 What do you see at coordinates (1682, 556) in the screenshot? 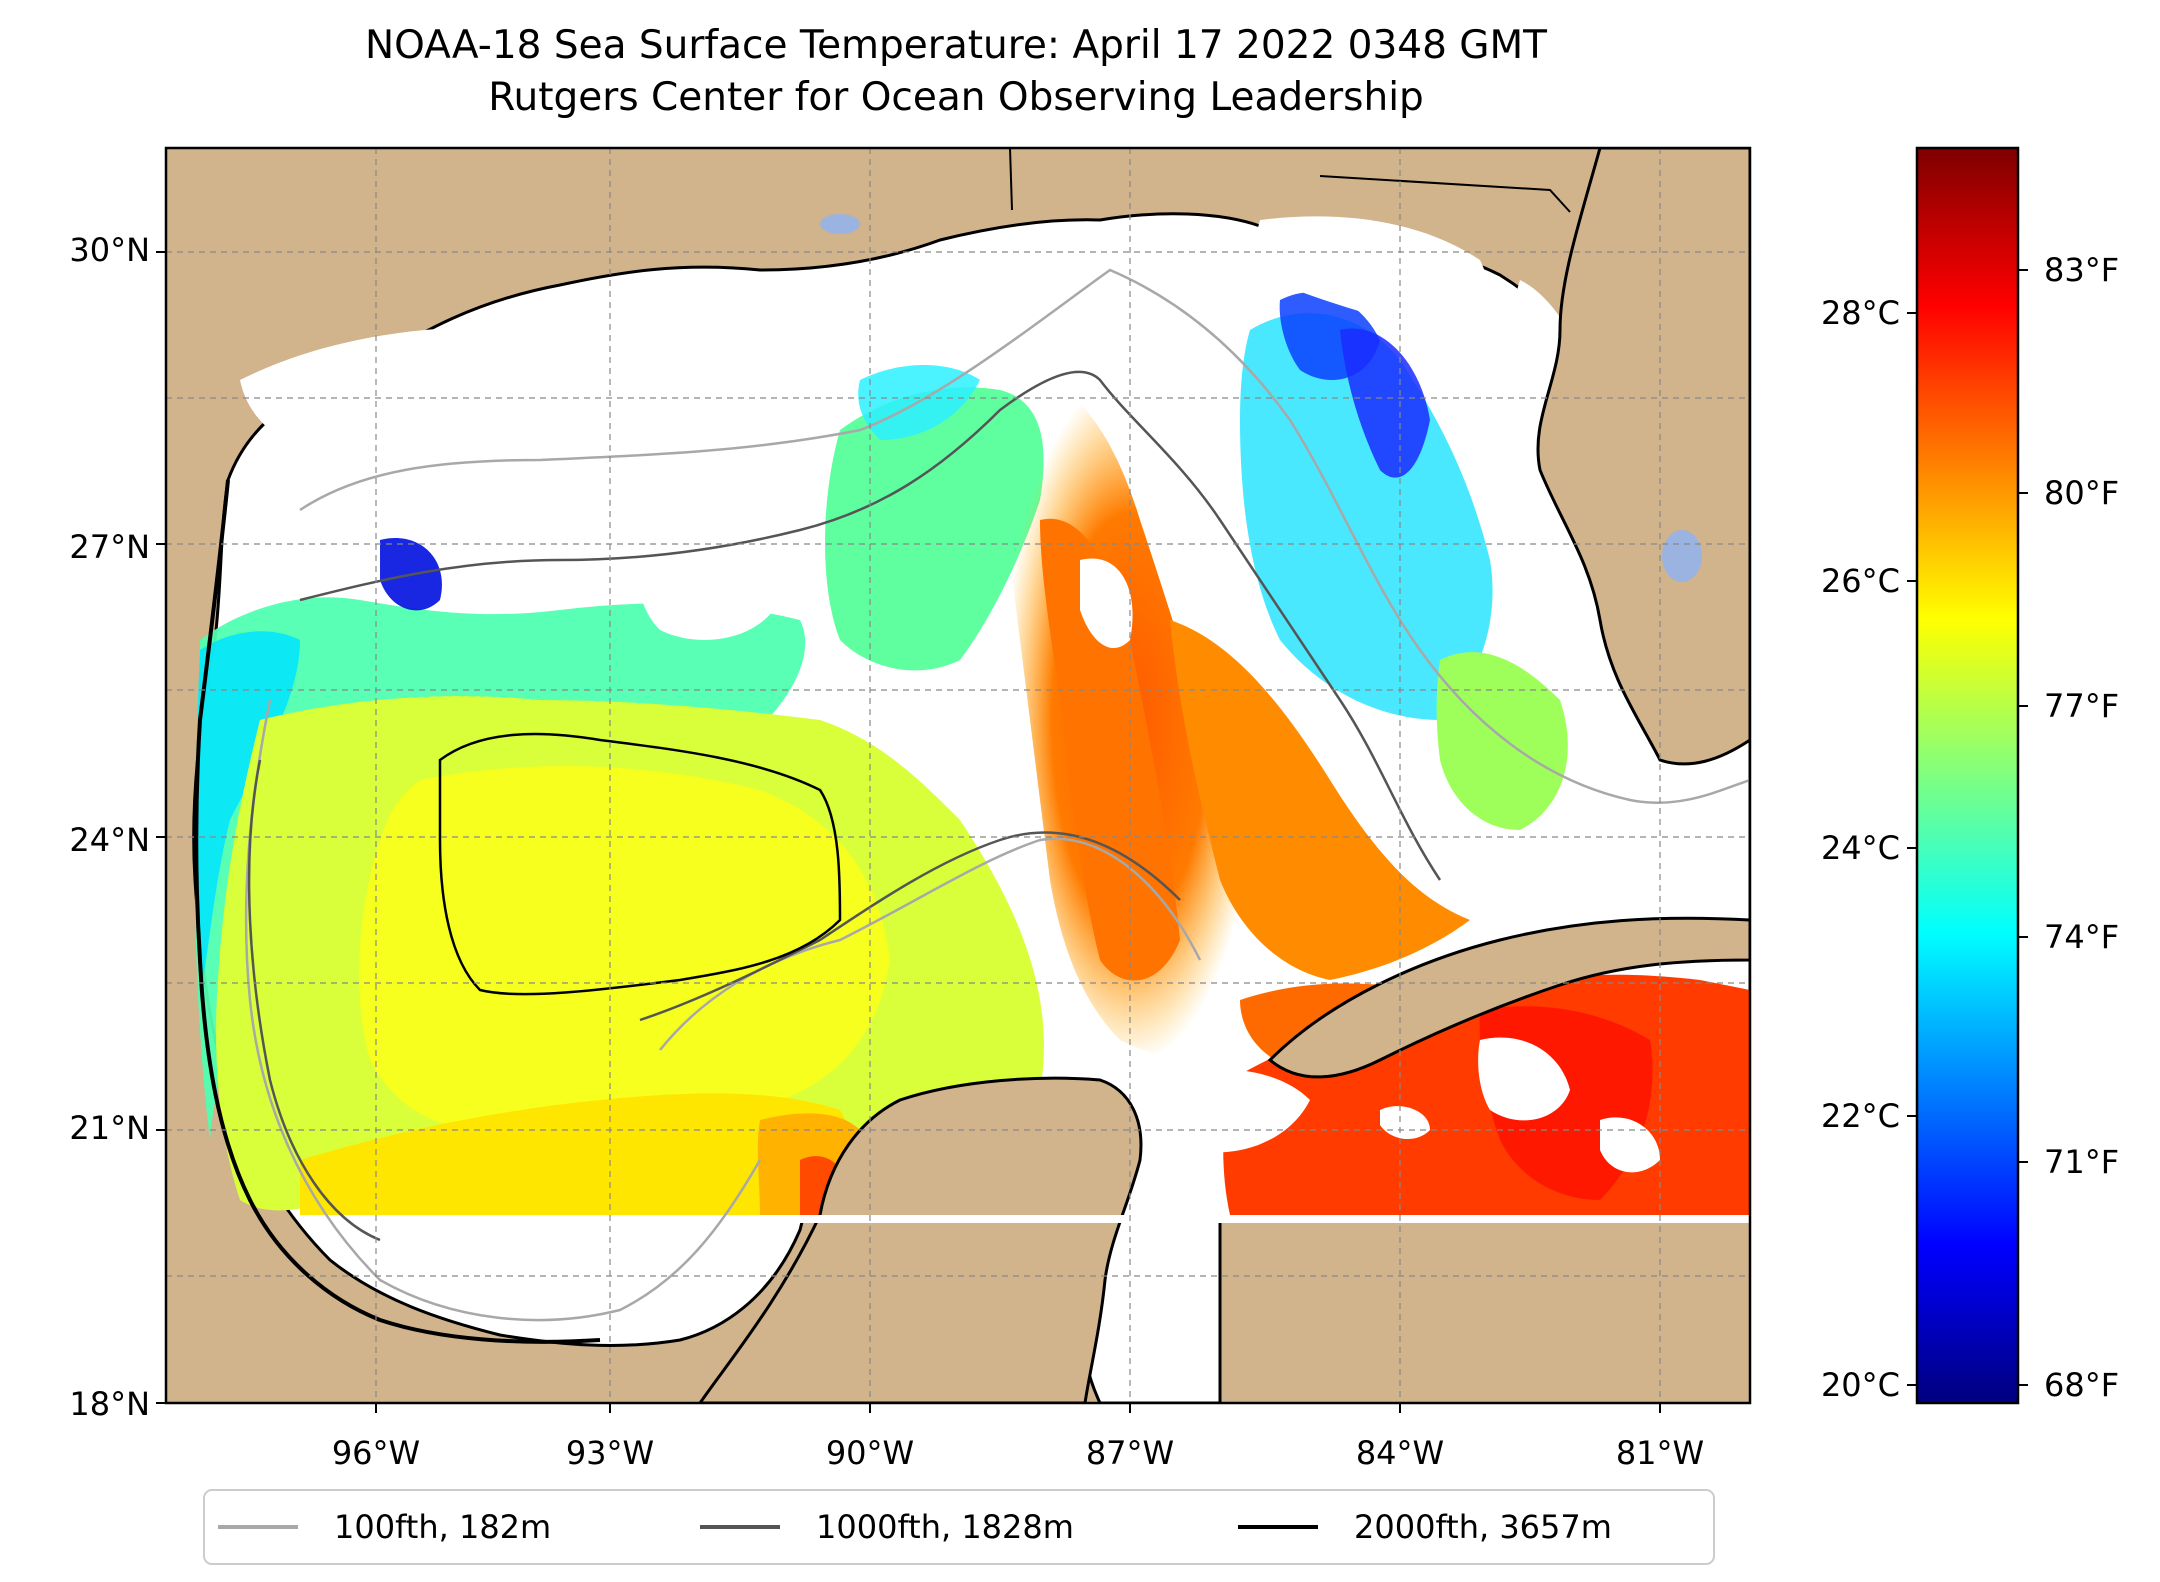
I see `lake-okeechobee` at bounding box center [1682, 556].